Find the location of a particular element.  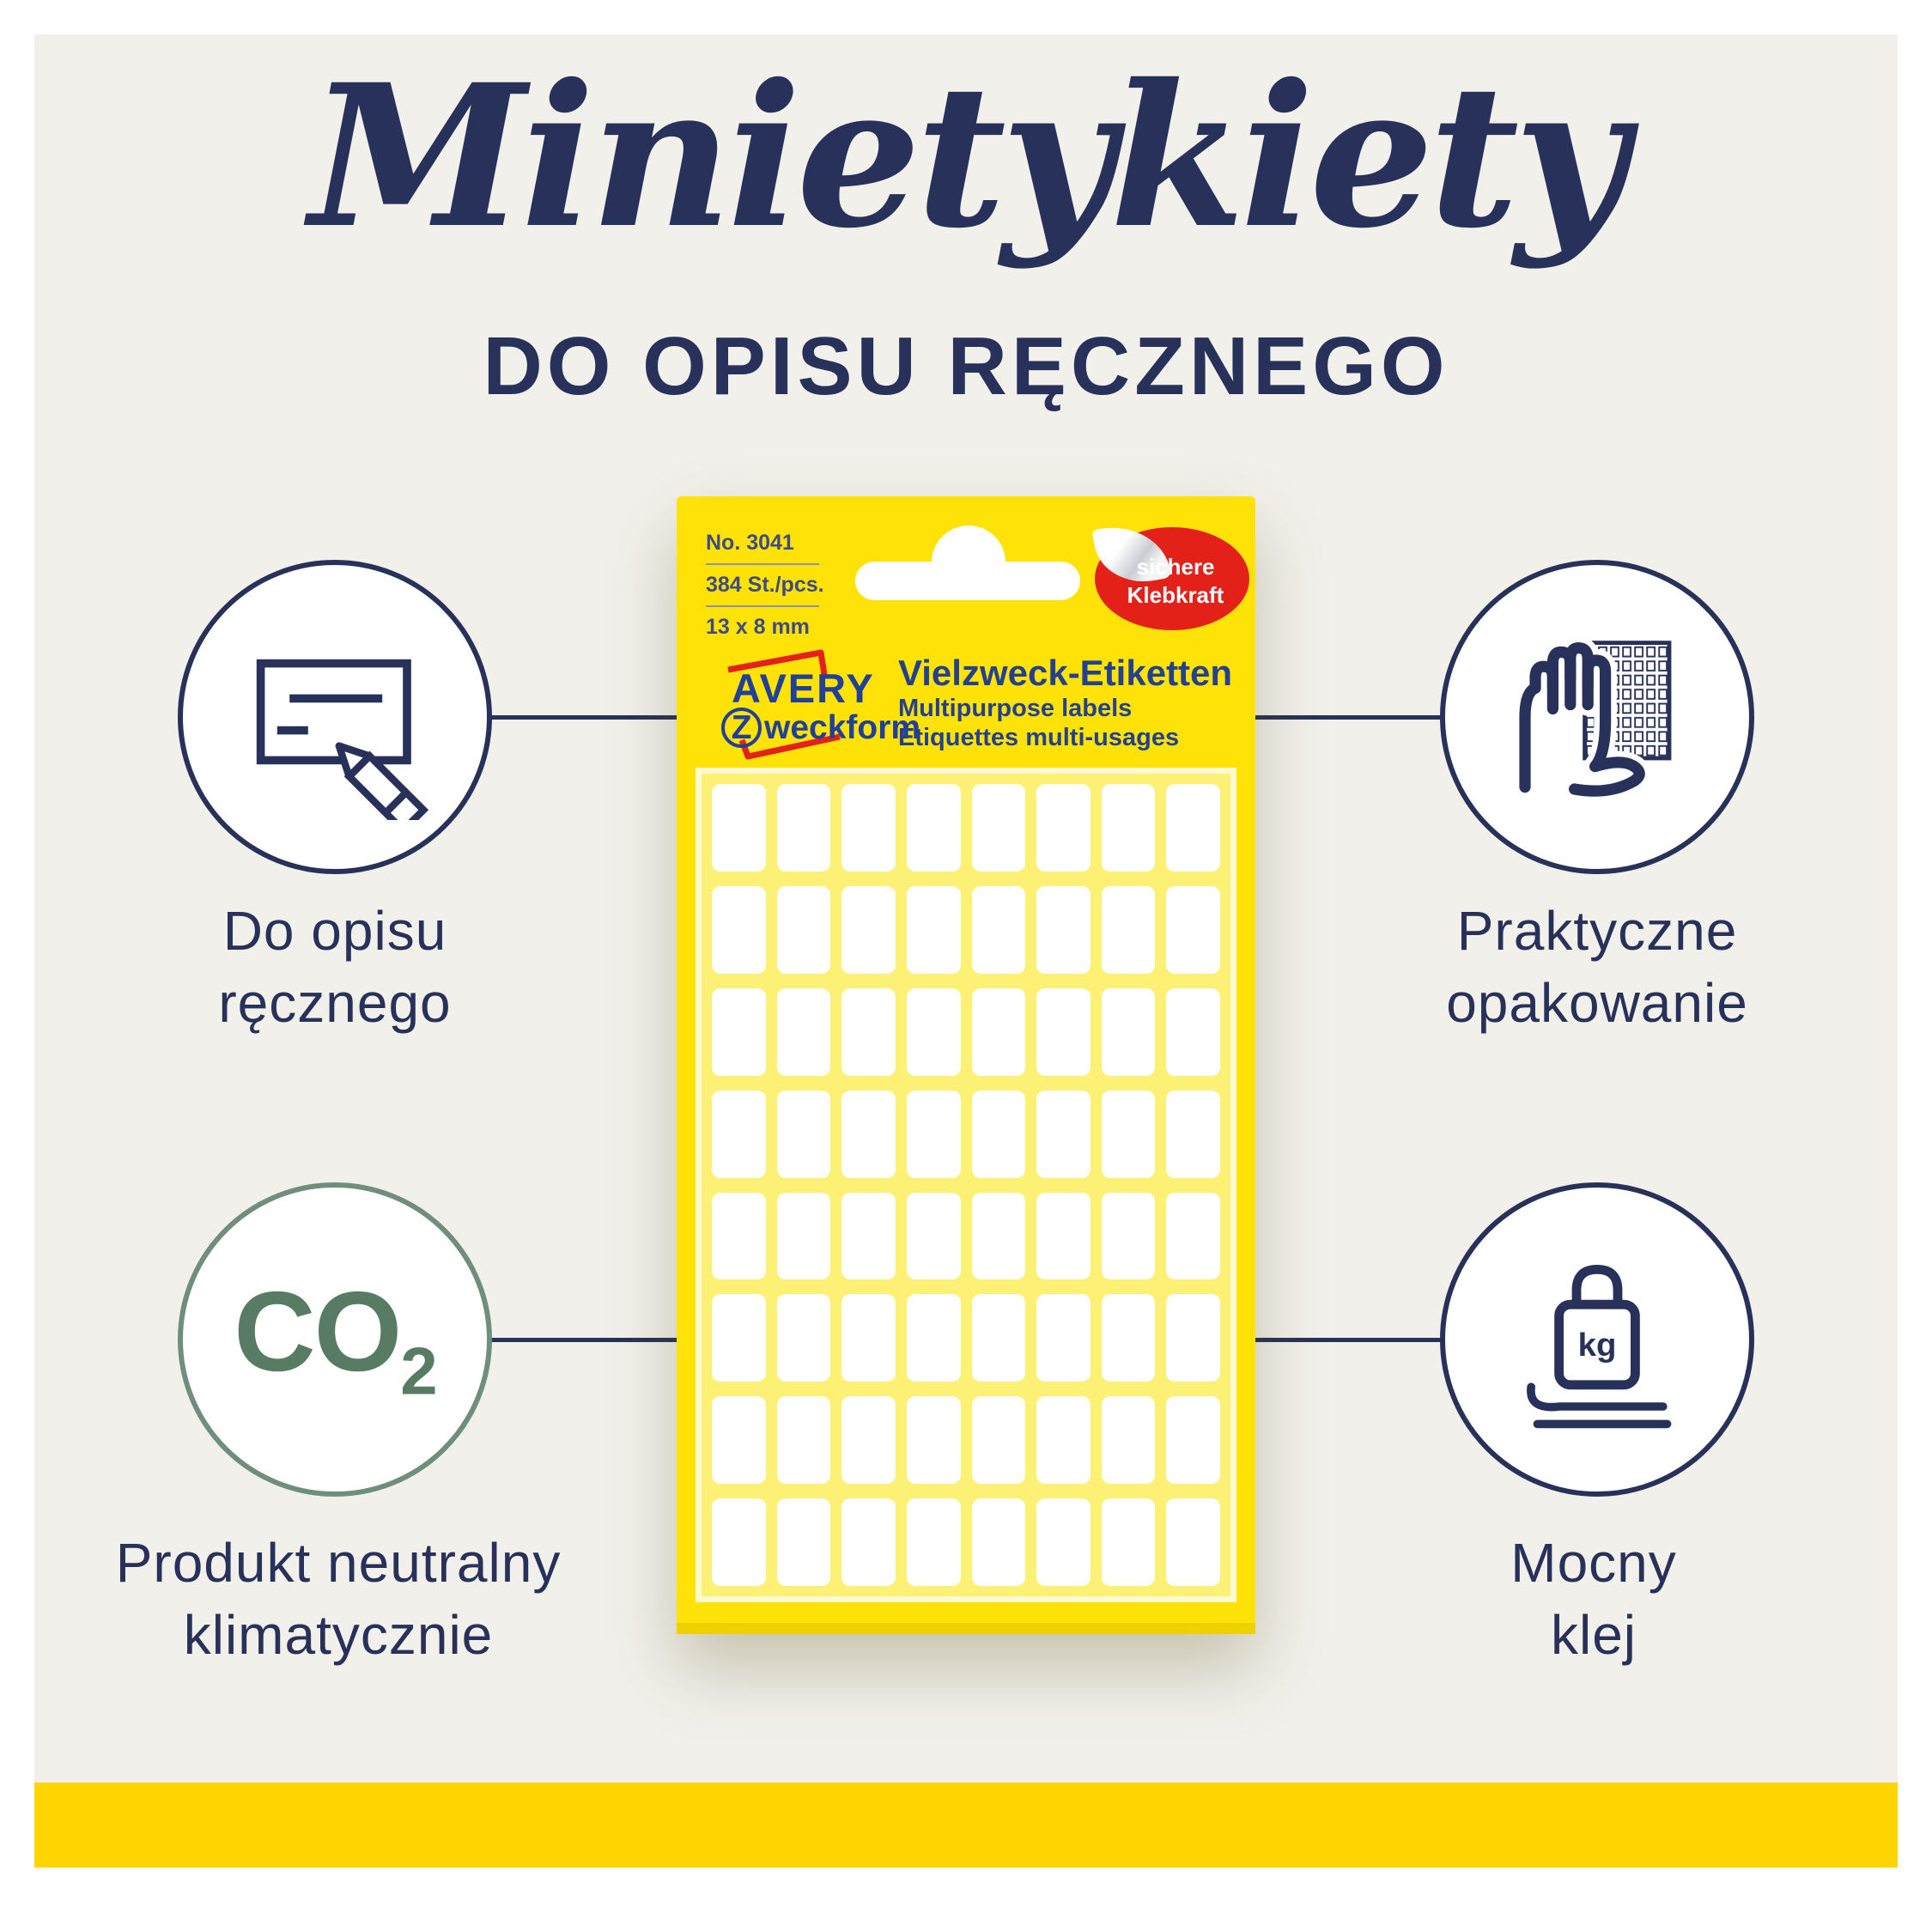

feature-circle-packaging is located at coordinates (1597, 717).